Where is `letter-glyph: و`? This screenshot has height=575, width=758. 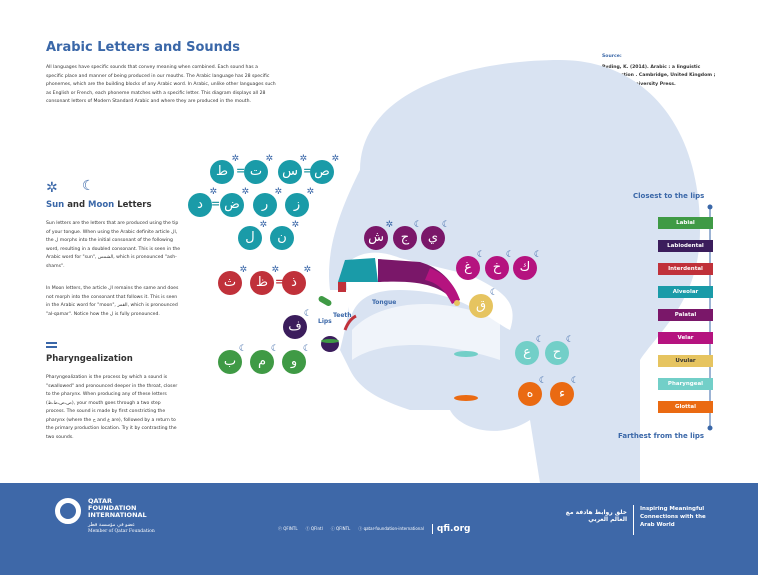
letter-glyph: و is located at coordinates (294, 361).